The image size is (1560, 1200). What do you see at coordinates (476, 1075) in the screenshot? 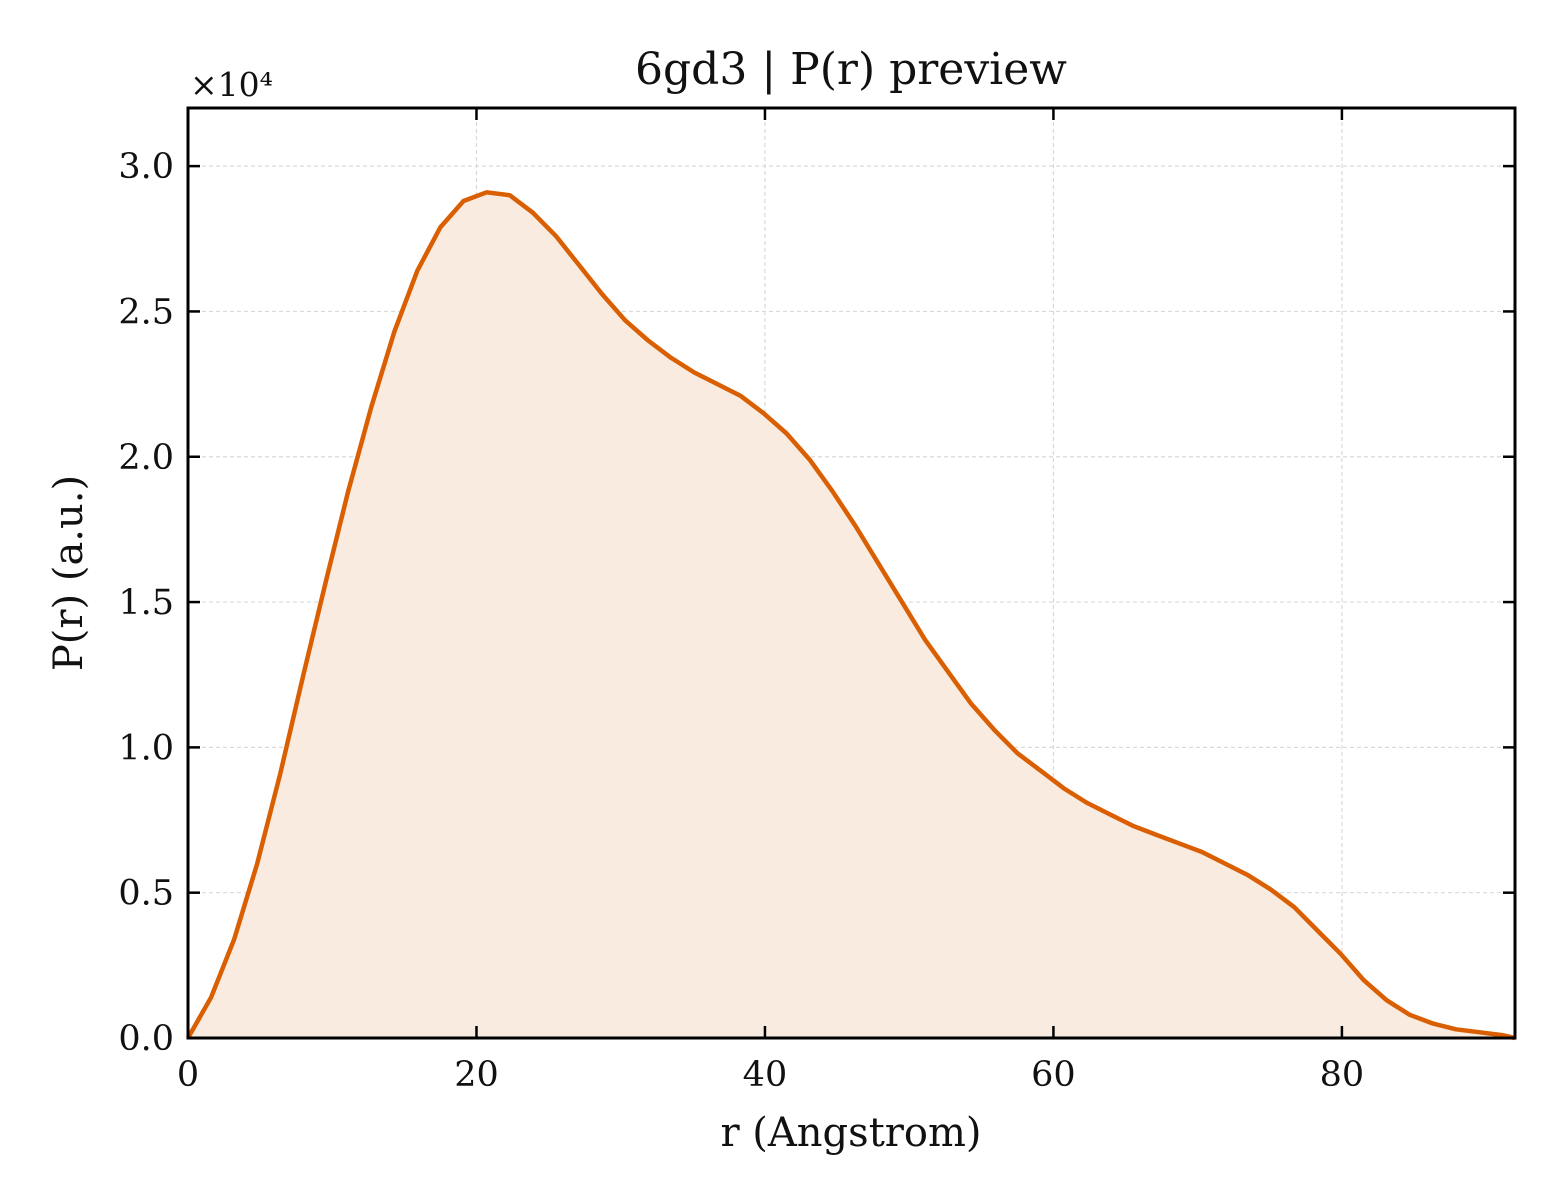
I see `x-tick-label: 20` at bounding box center [476, 1075].